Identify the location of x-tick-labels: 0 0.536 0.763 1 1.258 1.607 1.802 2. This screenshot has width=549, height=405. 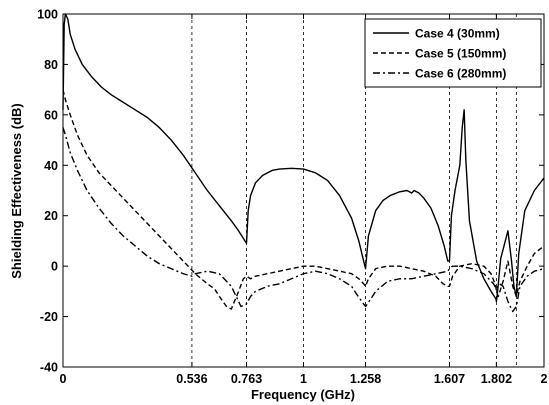
(304, 379).